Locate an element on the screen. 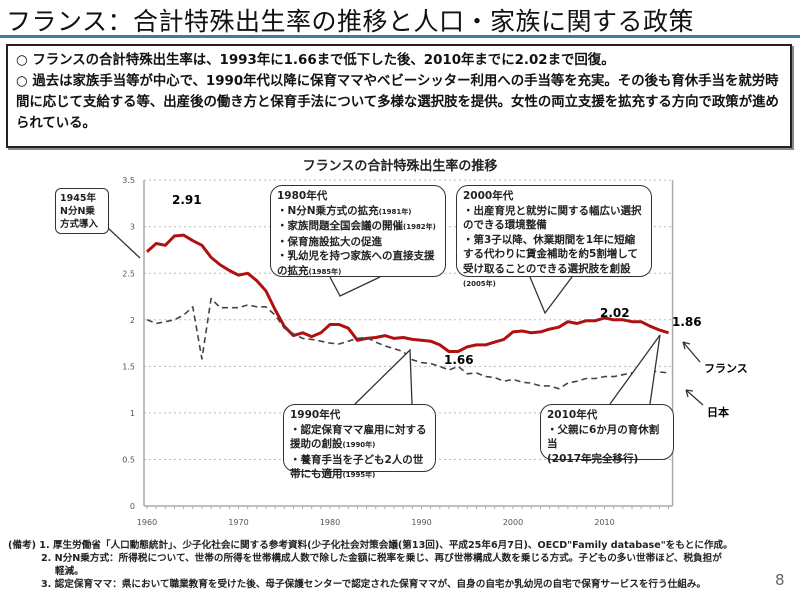 Image resolution: width=800 pixels, height=596 pixels. series-line-france is located at coordinates (407, 293).